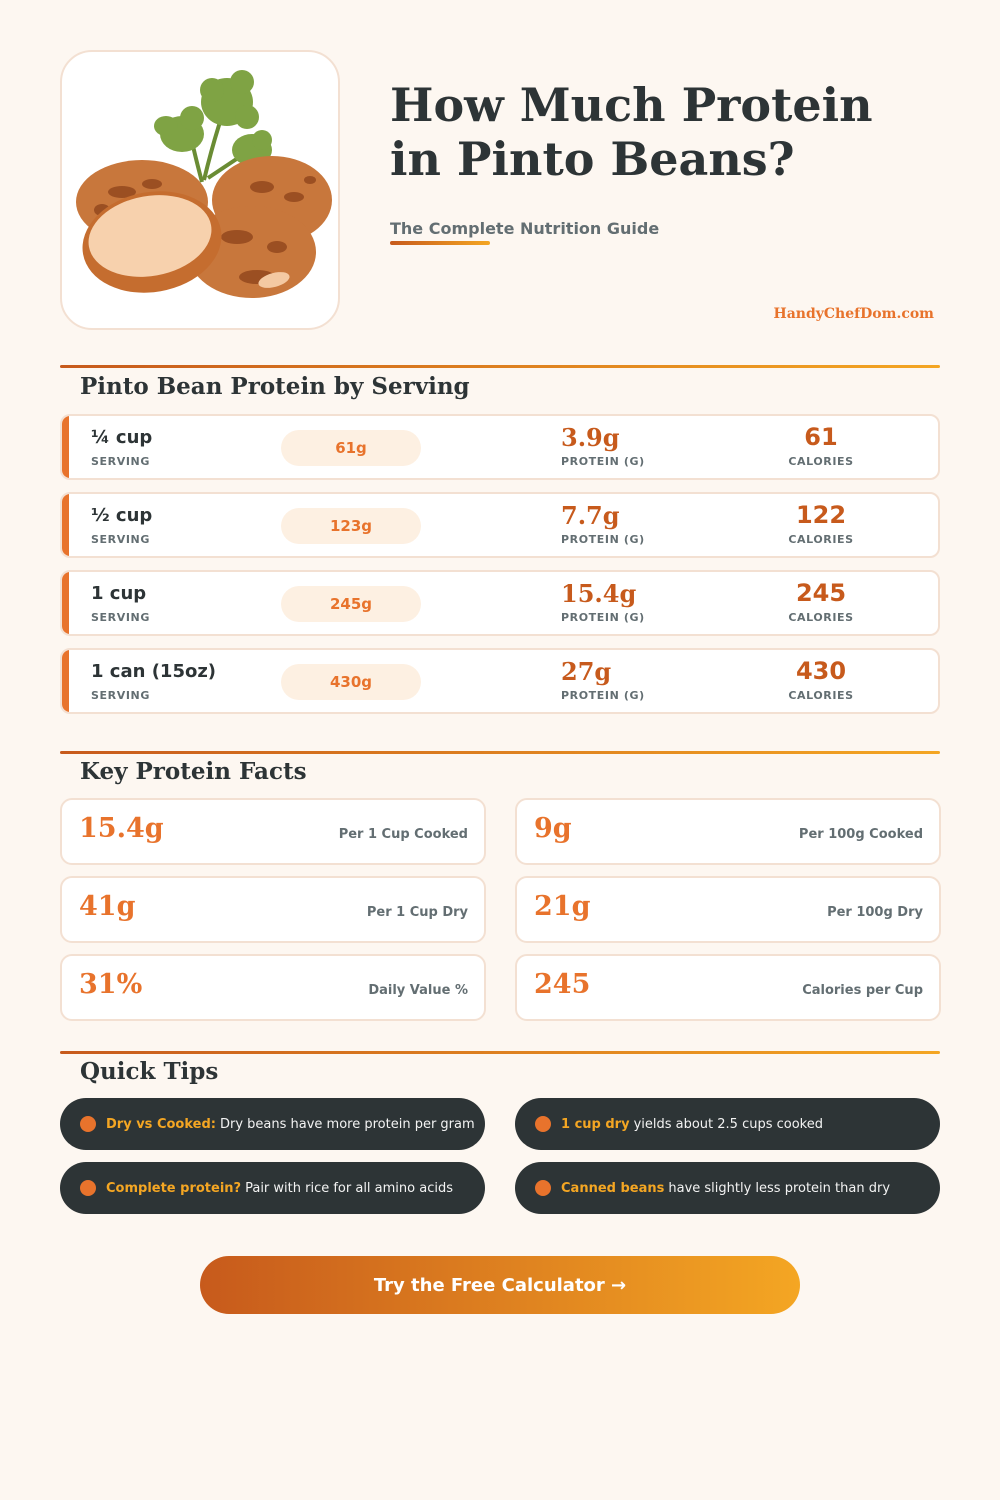  What do you see at coordinates (860, 834) in the screenshot?
I see `fact-label: Per 100g Cooked` at bounding box center [860, 834].